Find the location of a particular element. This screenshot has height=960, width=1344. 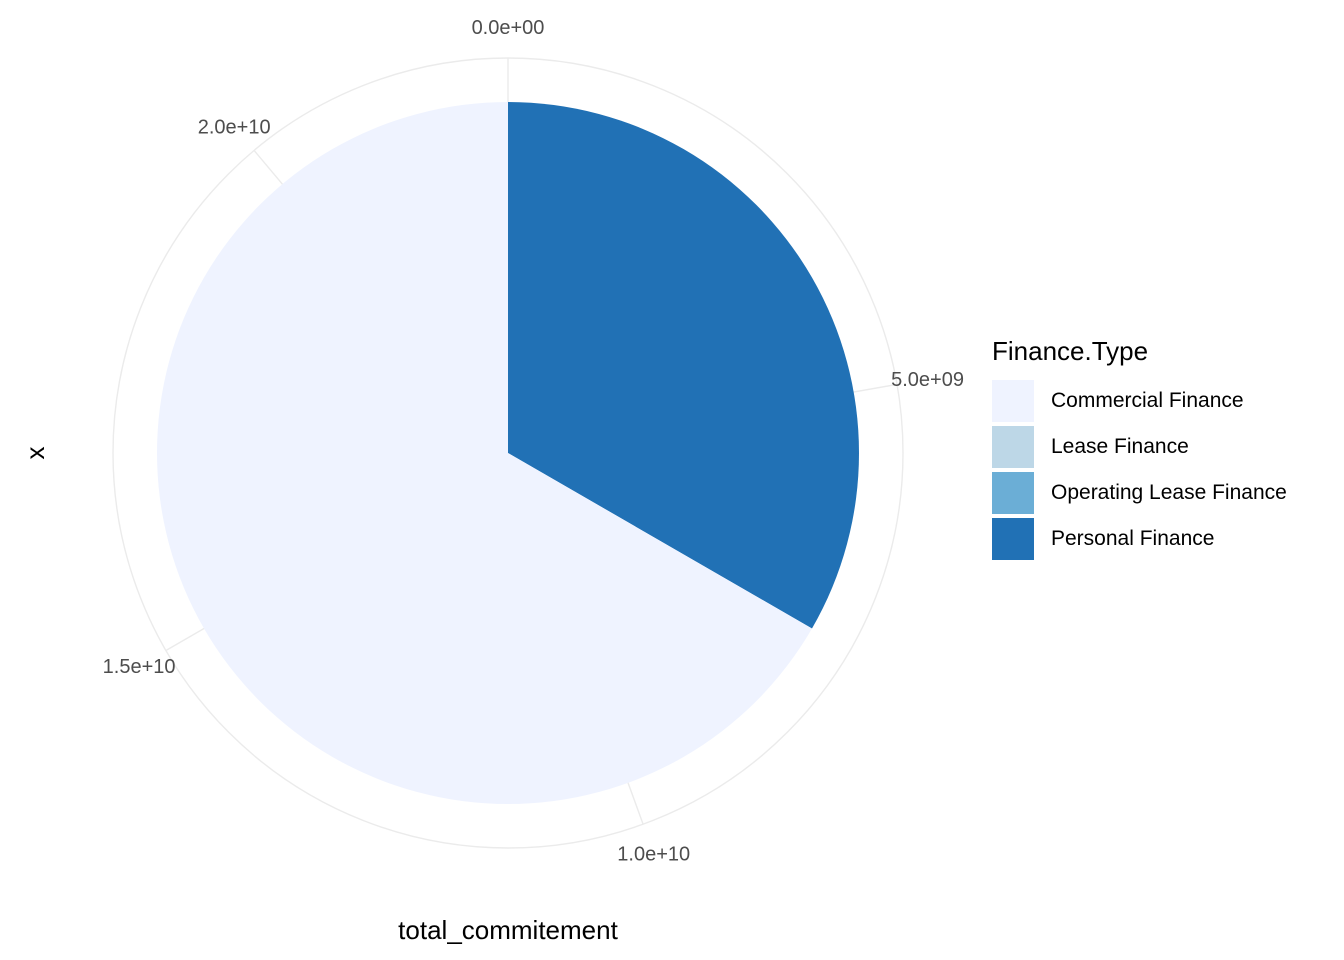

x-axis-title: total_commitement is located at coordinates (508, 930).